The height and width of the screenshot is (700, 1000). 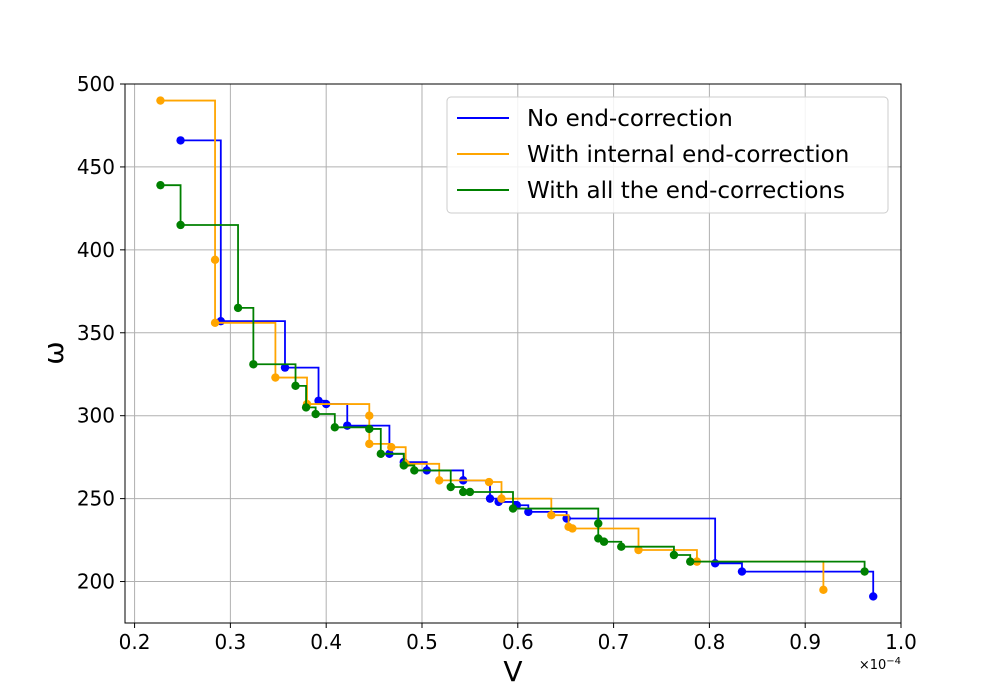 I want to click on y-tick-label: 500, so click(x=96, y=84).